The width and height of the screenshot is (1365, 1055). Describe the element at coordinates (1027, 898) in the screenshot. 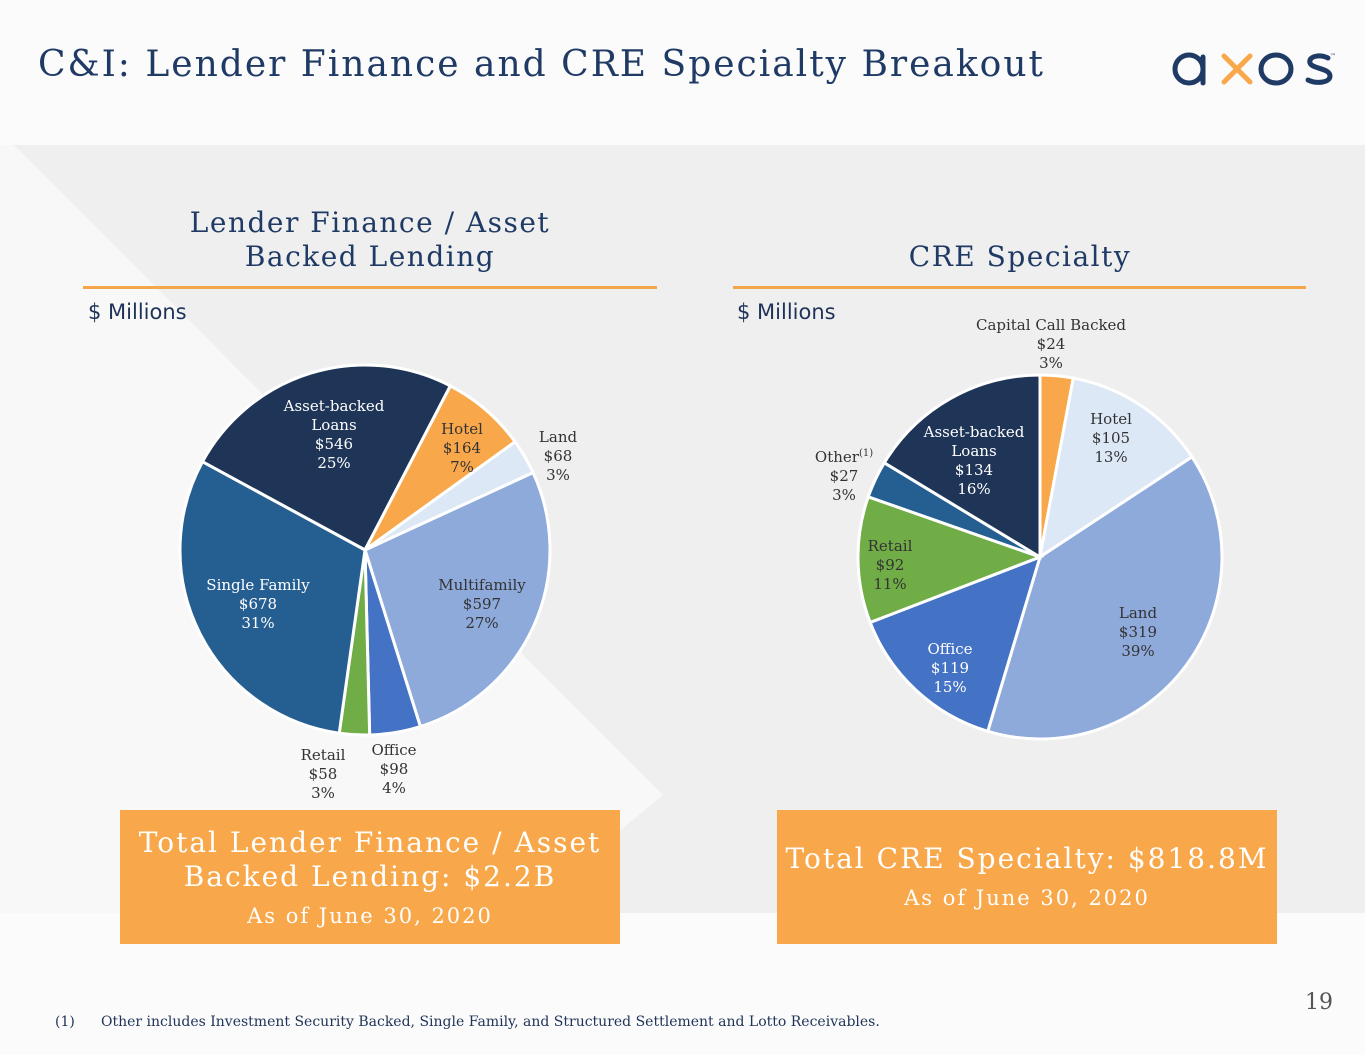

I see `right-as-of-date: As of June 30, 2020` at that location.